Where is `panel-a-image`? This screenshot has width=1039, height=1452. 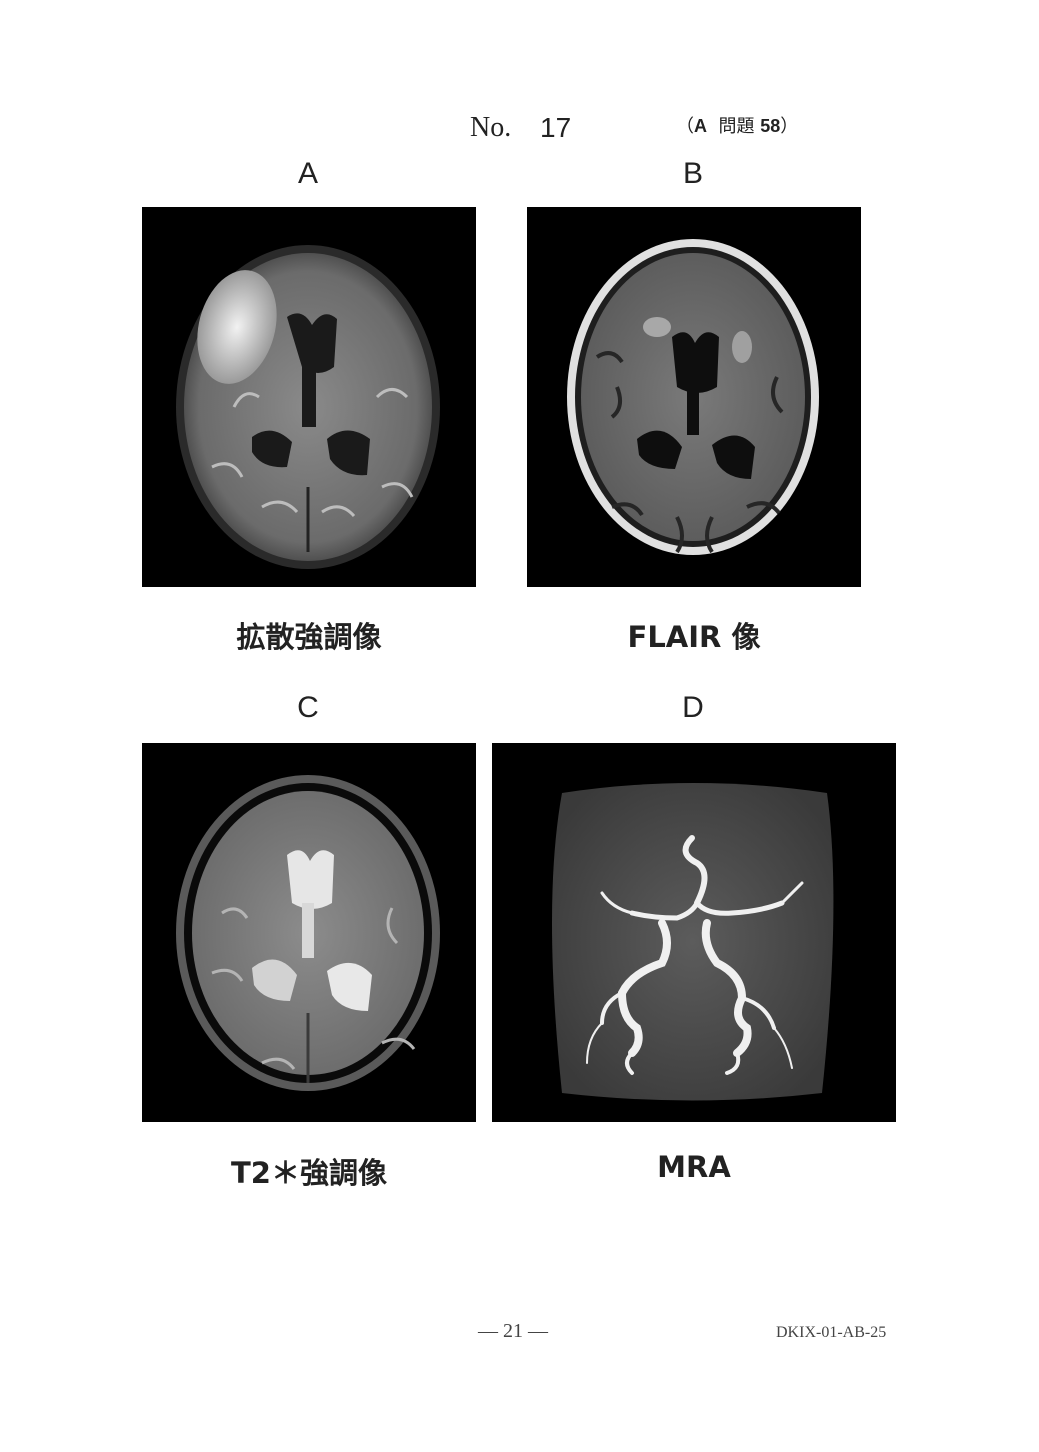
panel-a-image is located at coordinates (309, 397).